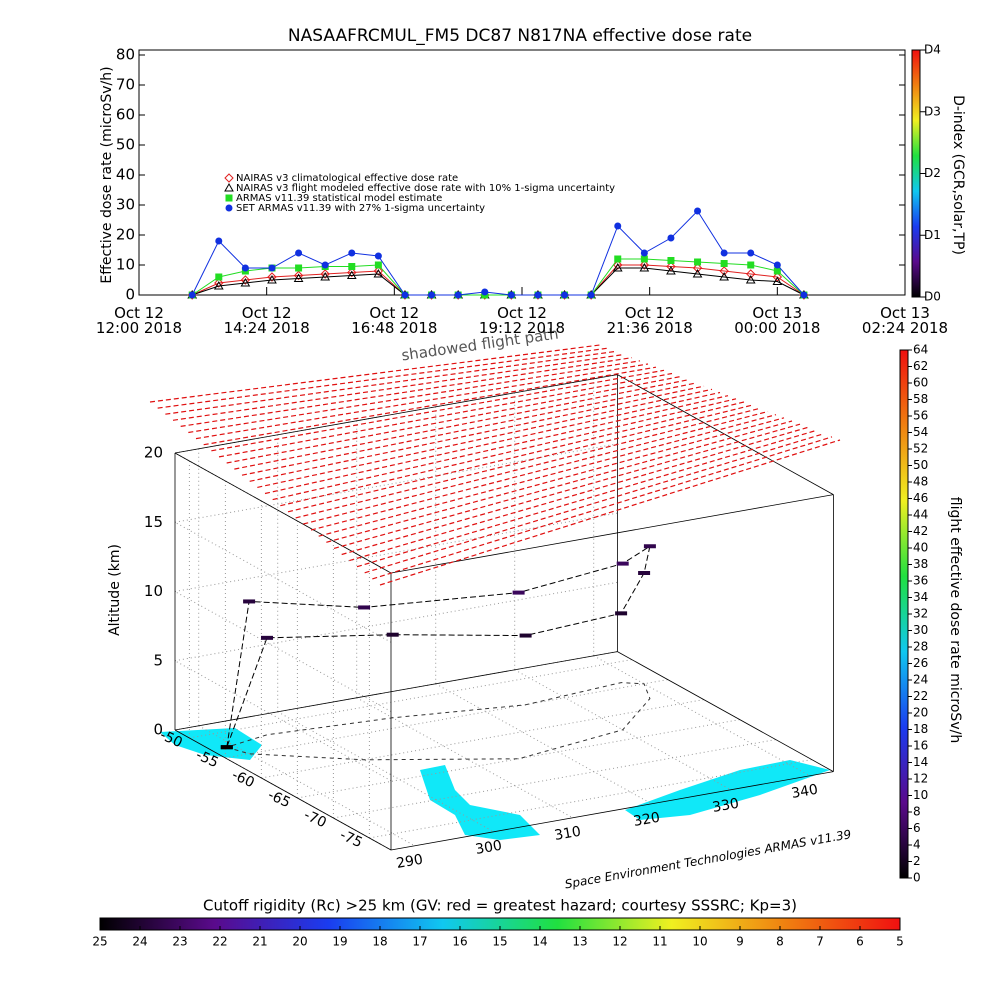 Image resolution: width=1000 pixels, height=1000 pixels. I want to click on colorbar-tick-label: 46, so click(920, 498).